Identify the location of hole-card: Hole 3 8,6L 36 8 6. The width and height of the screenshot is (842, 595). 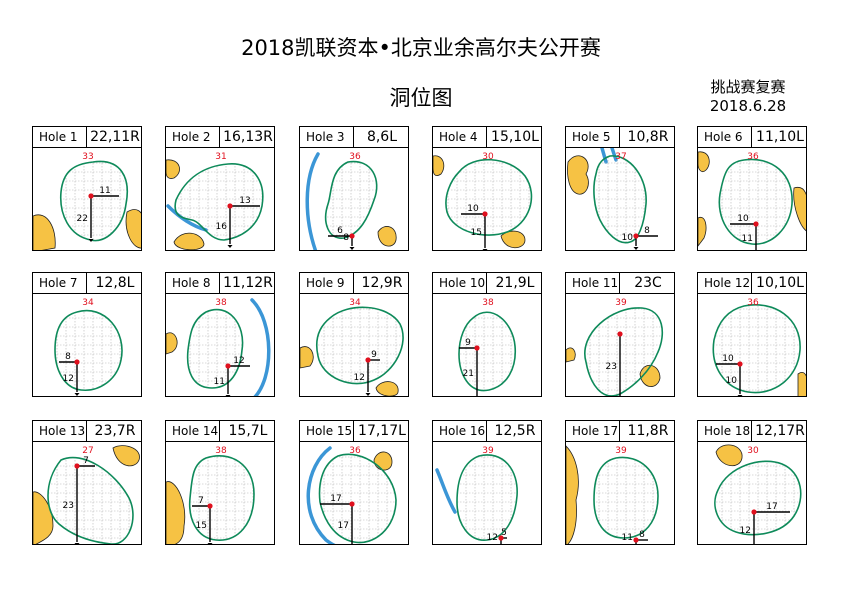
(354, 188).